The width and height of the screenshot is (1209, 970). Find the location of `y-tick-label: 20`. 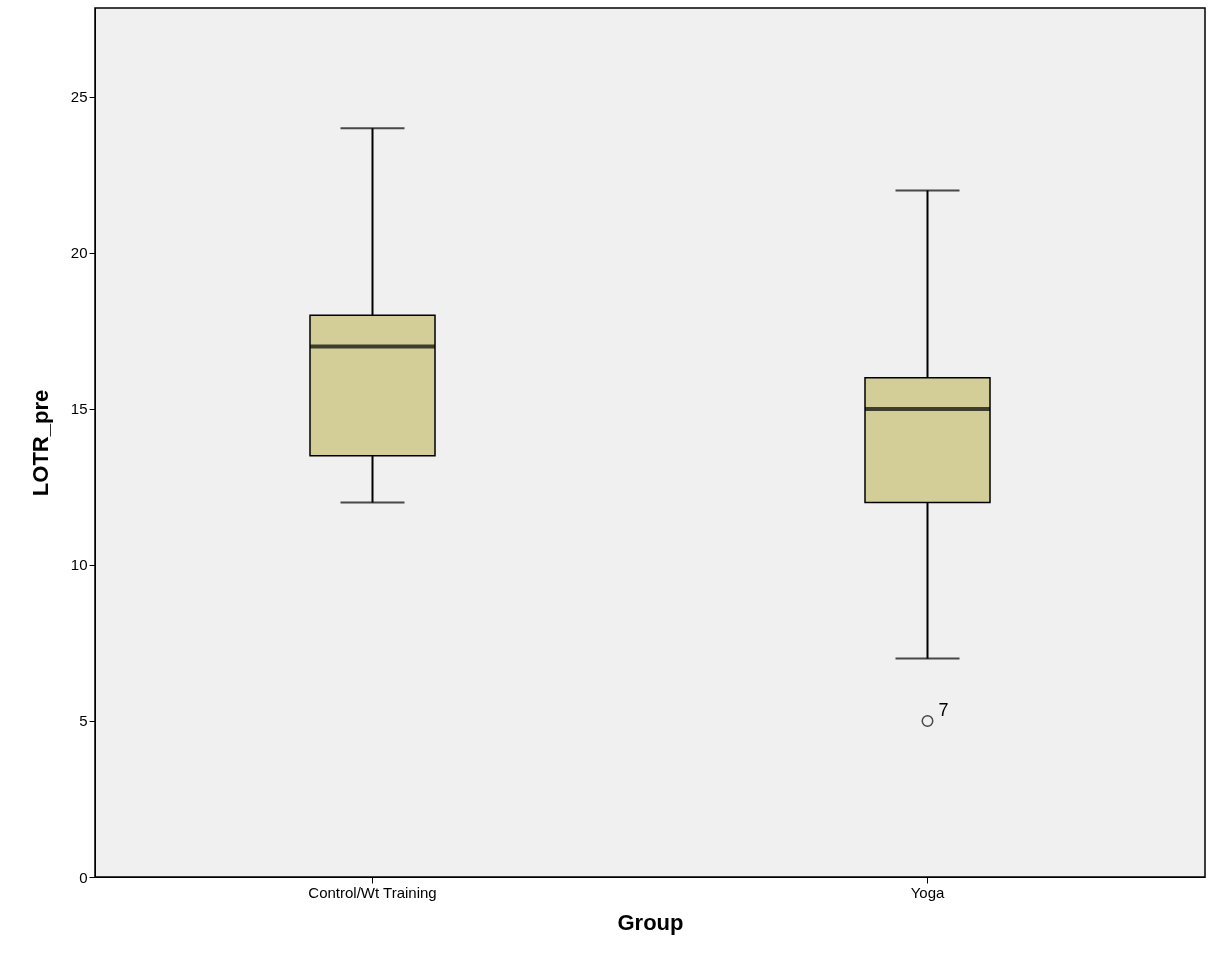

y-tick-label: 20 is located at coordinates (79, 253).